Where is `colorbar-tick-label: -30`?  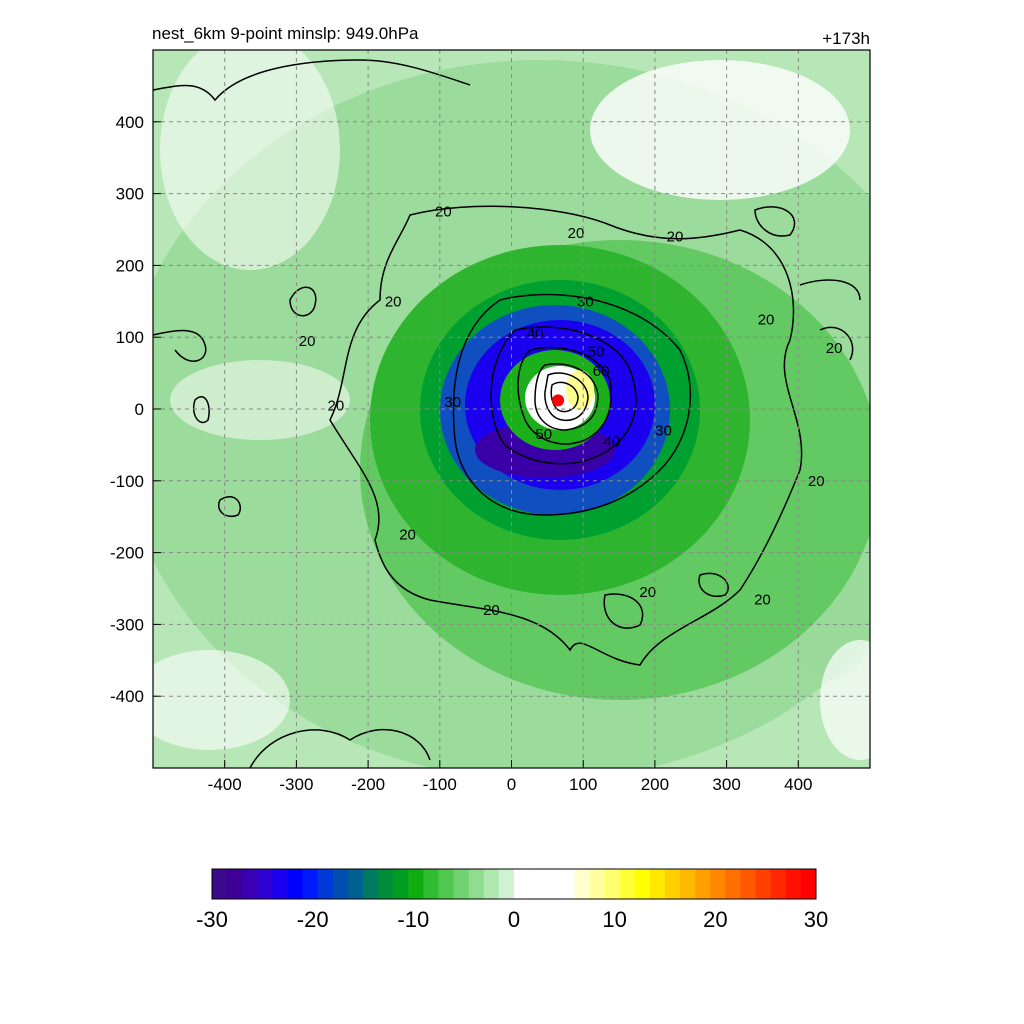 colorbar-tick-label: -30 is located at coordinates (212, 919).